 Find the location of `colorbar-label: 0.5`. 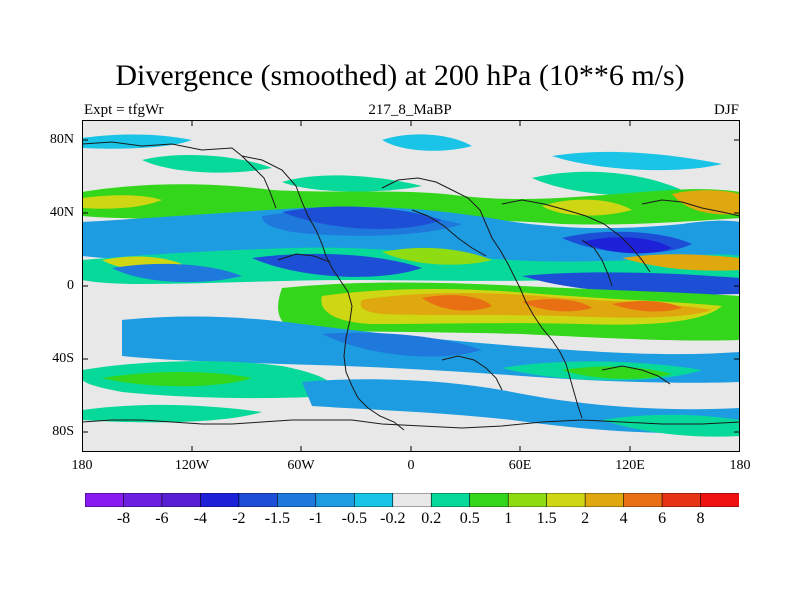

colorbar-label: 0.5 is located at coordinates (469, 518).